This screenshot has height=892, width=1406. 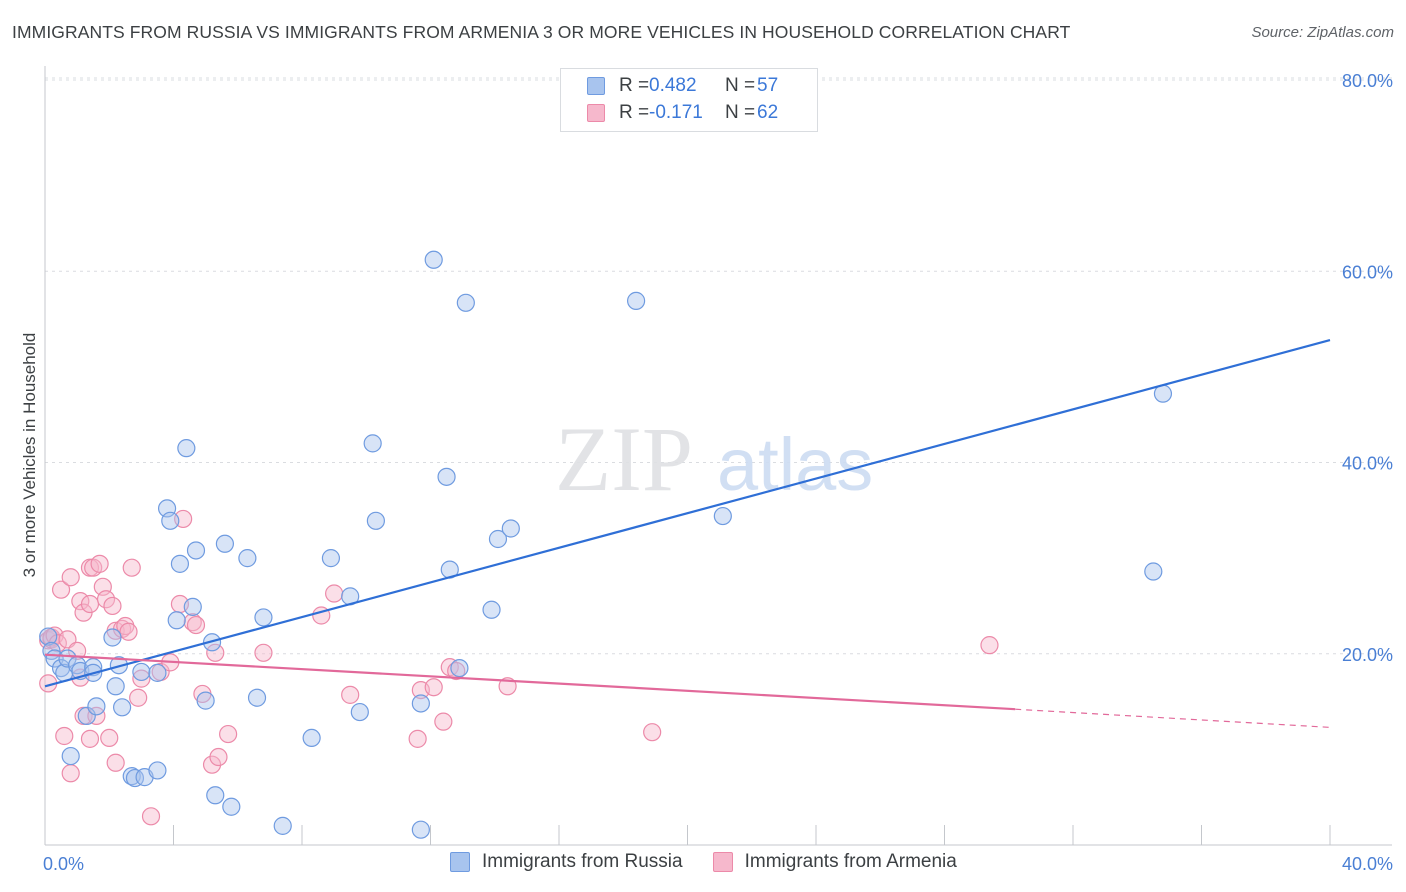 What do you see at coordinates (1367, 464) in the screenshot?
I see `y-tick-label: 40.0%` at bounding box center [1367, 464].